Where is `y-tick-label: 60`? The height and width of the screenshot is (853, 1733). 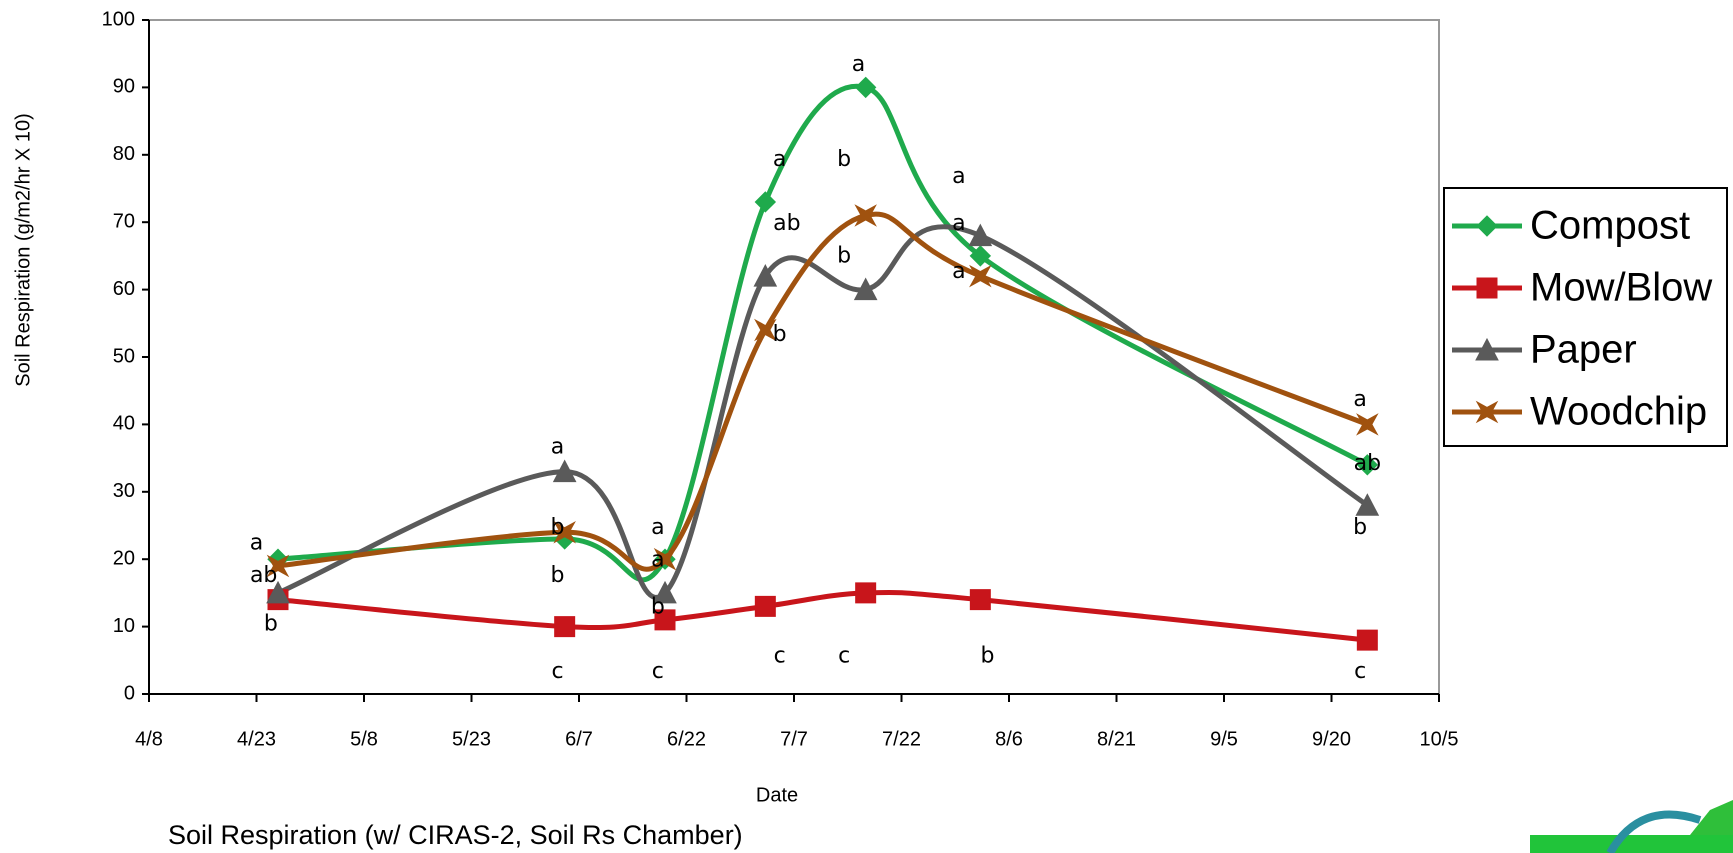
y-tick-label: 60 is located at coordinates (124, 289).